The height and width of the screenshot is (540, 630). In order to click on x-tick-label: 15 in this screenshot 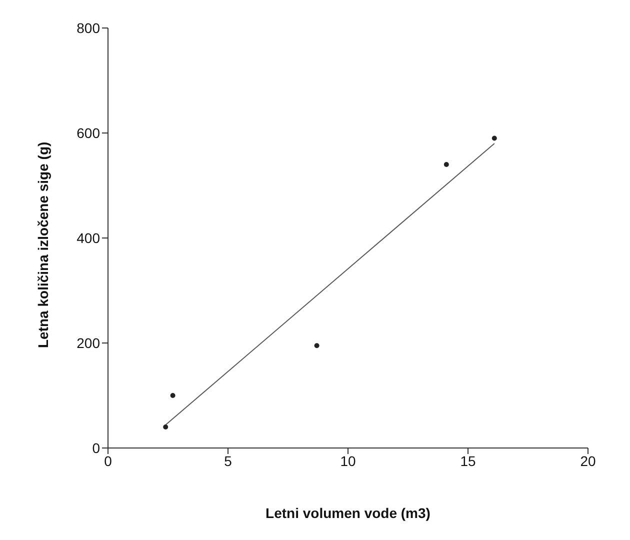, I will do `click(468, 460)`.